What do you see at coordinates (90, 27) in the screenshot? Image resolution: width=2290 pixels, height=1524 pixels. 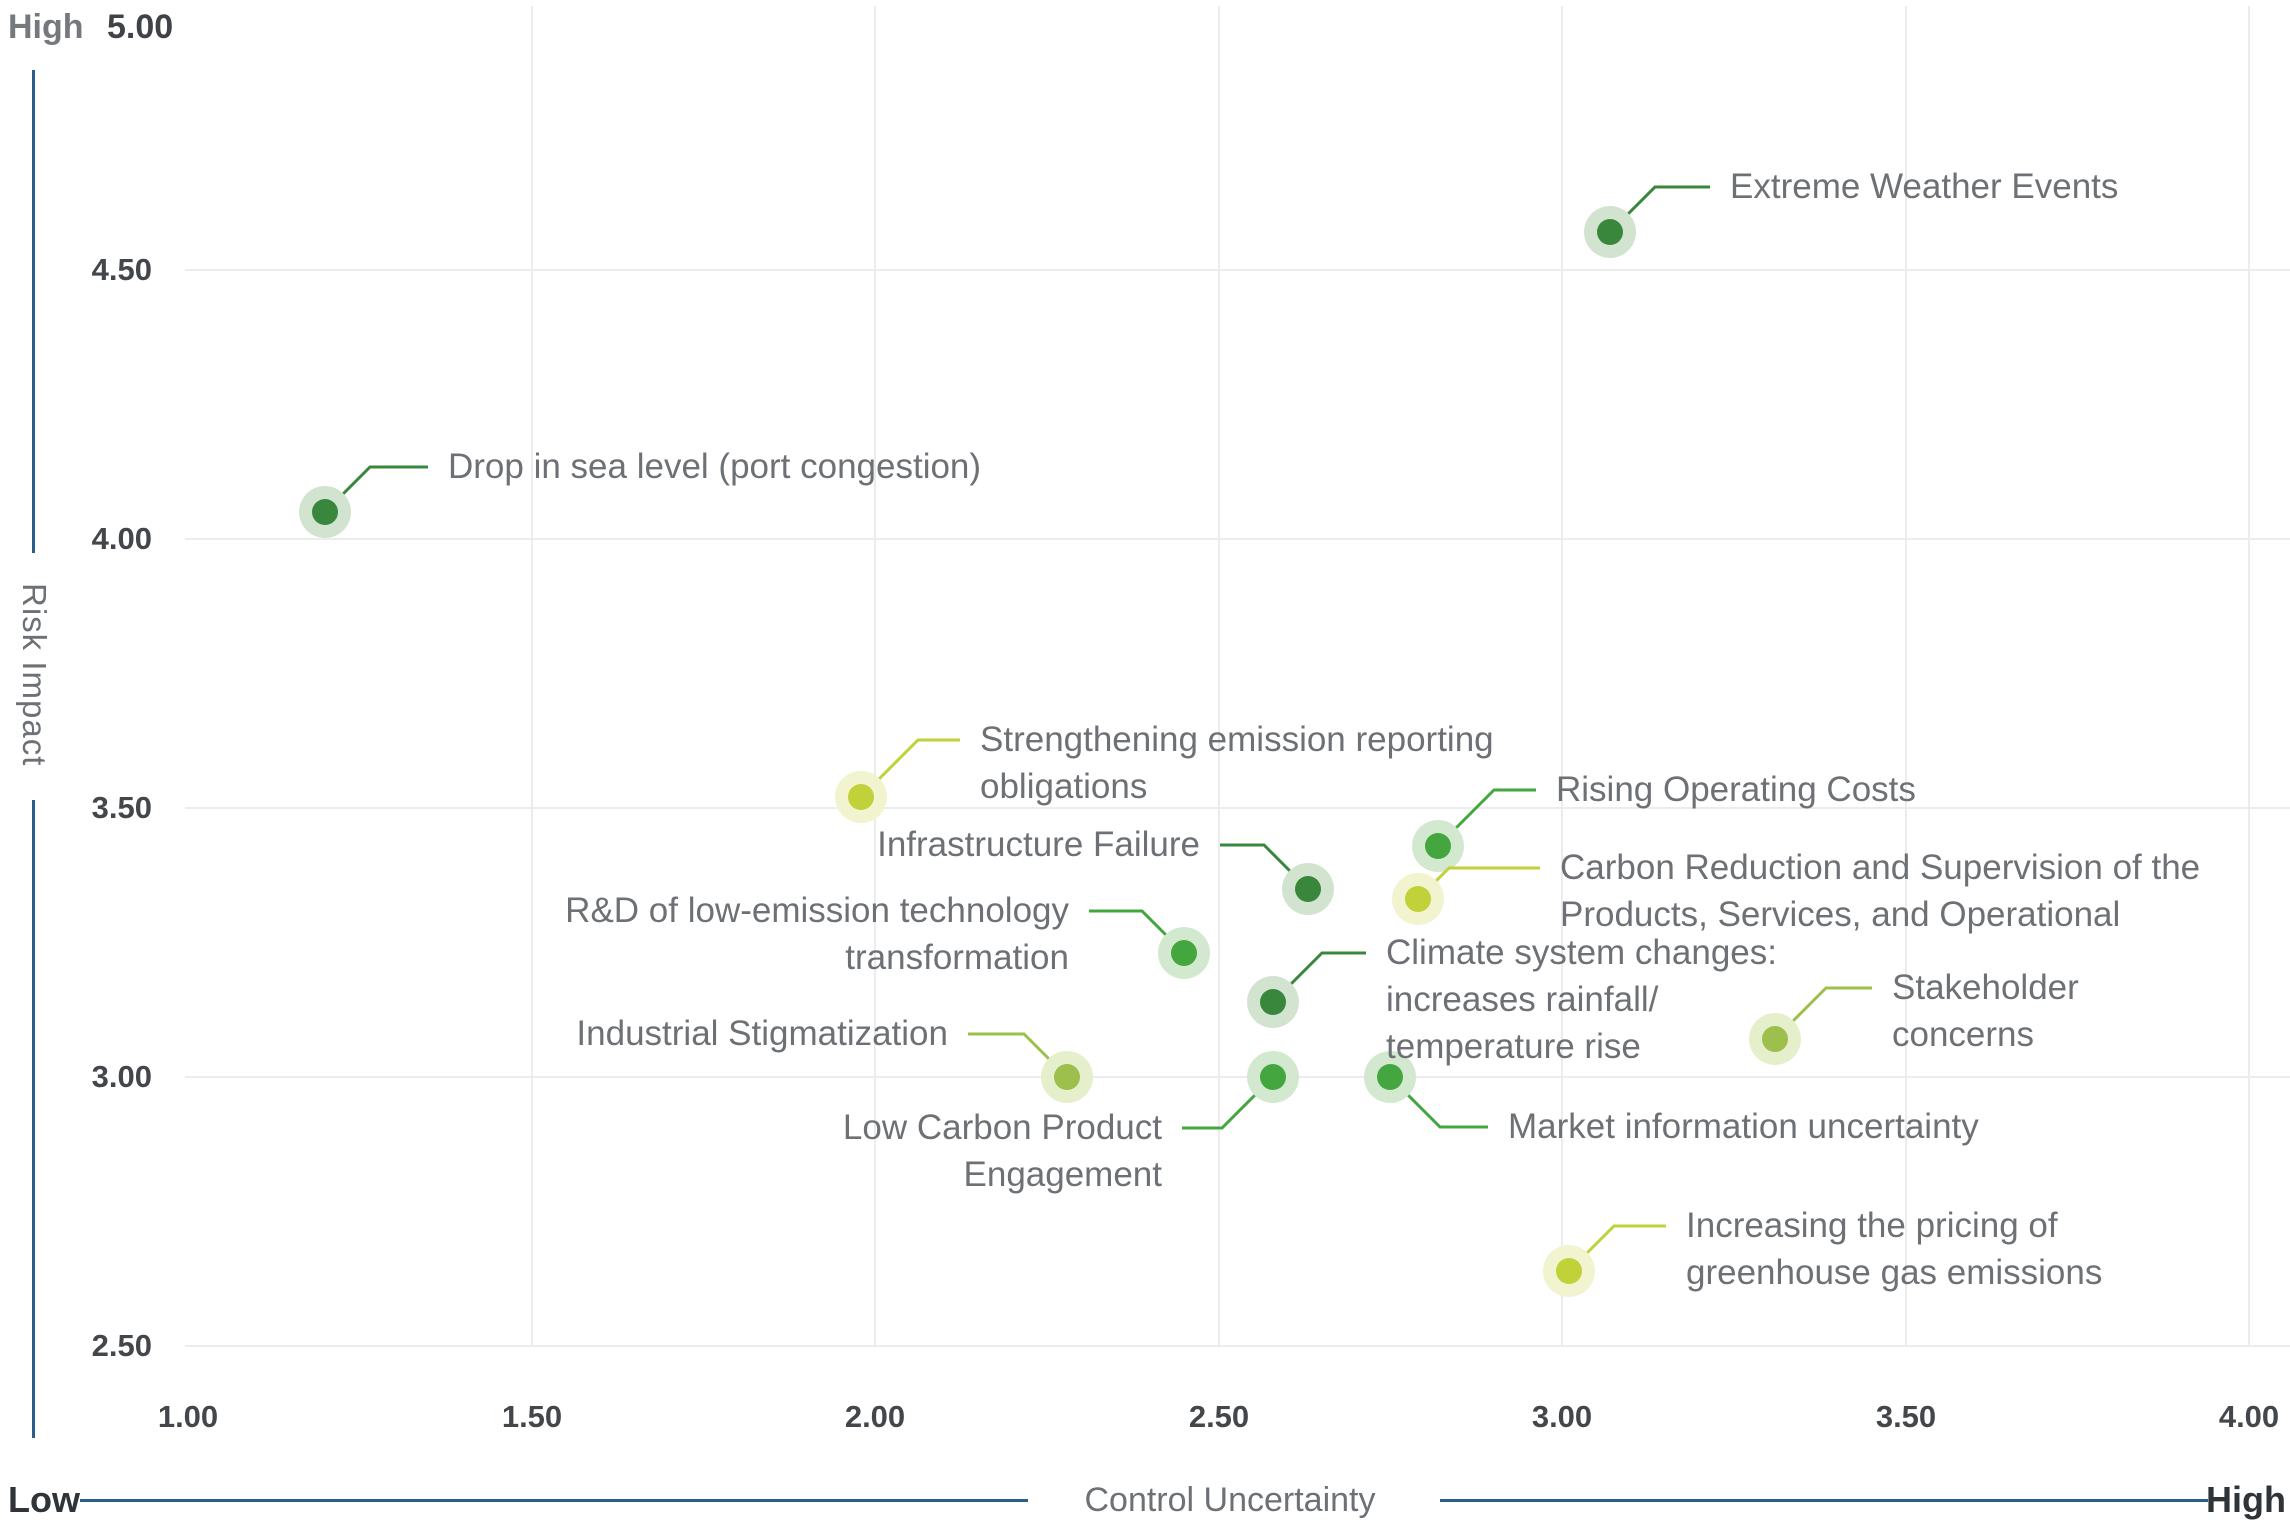 I see `y-axis-top-label: High 5.00` at bounding box center [90, 27].